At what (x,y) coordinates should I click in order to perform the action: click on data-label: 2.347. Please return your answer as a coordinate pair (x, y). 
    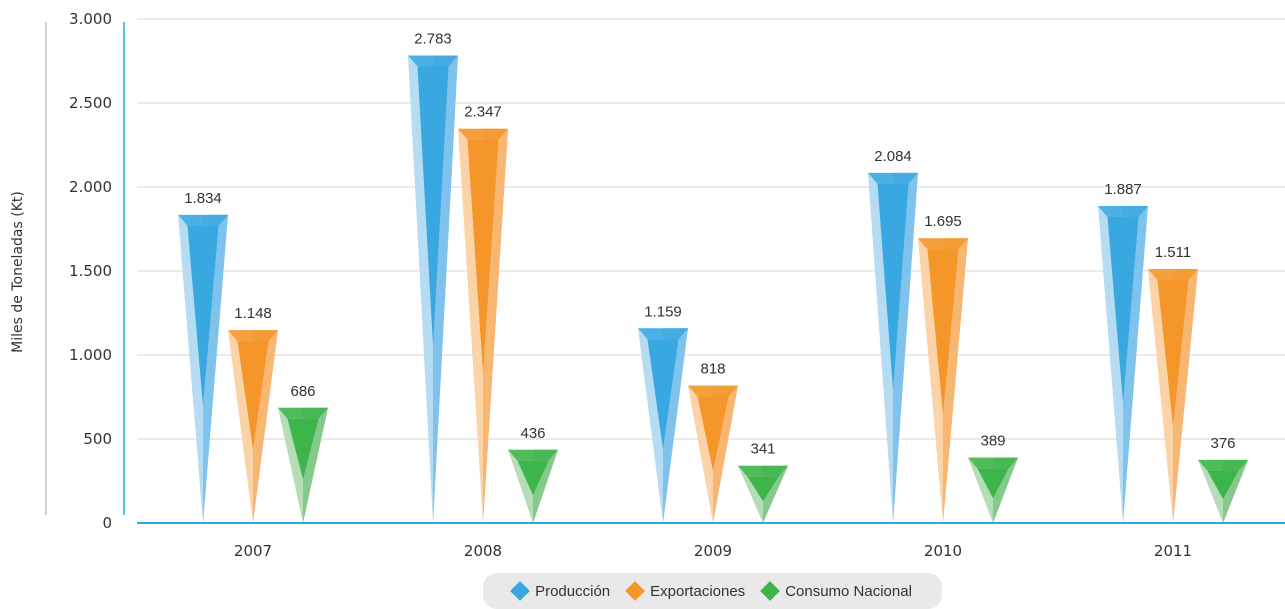
    Looking at the image, I should click on (483, 112).